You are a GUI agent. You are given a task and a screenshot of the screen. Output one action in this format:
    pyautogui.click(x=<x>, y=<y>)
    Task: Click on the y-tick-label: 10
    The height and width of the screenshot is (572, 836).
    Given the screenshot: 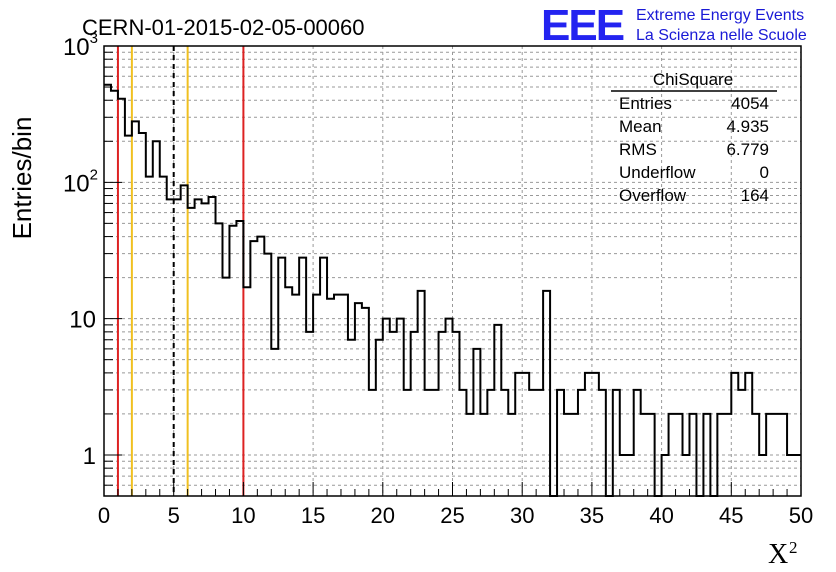 What is the action you would take?
    pyautogui.click(x=82, y=320)
    